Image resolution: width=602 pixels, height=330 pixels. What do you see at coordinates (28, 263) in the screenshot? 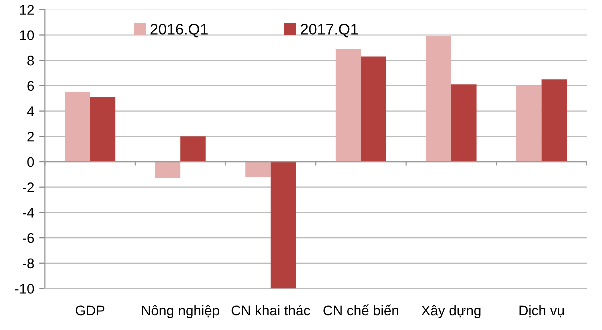
I see `y-tick-label: -8` at bounding box center [28, 263].